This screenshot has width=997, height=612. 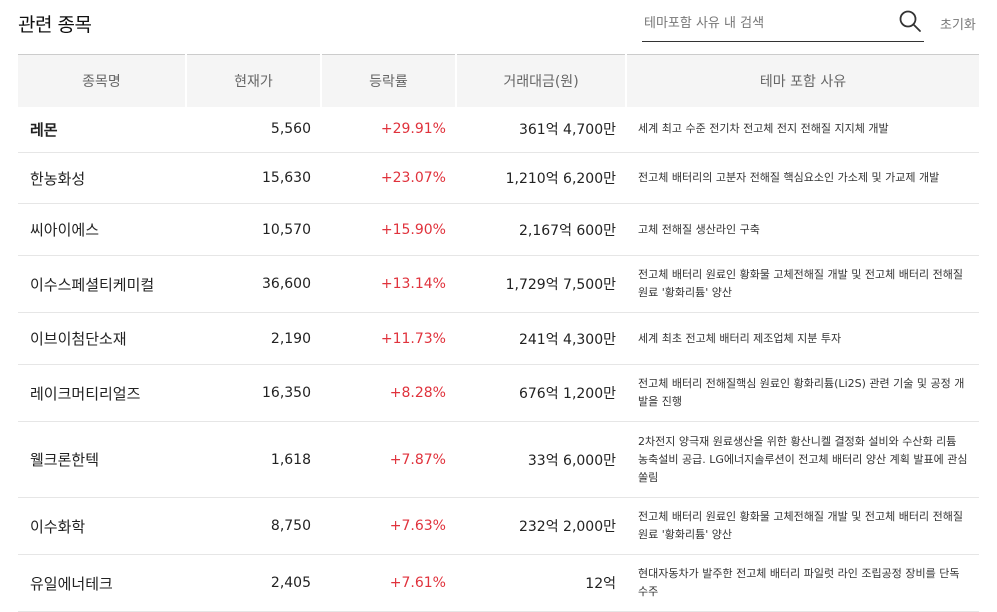 What do you see at coordinates (102, 284) in the screenshot?
I see `stock-name: 이수스페셜티케미컬` at bounding box center [102, 284].